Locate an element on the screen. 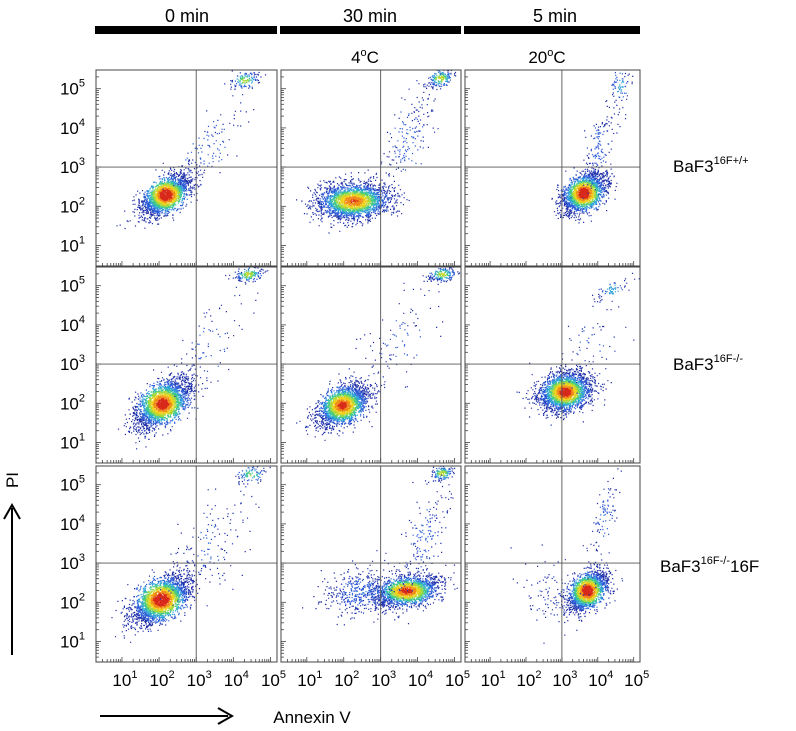  panel-r0-c2 is located at coordinates (552, 168).